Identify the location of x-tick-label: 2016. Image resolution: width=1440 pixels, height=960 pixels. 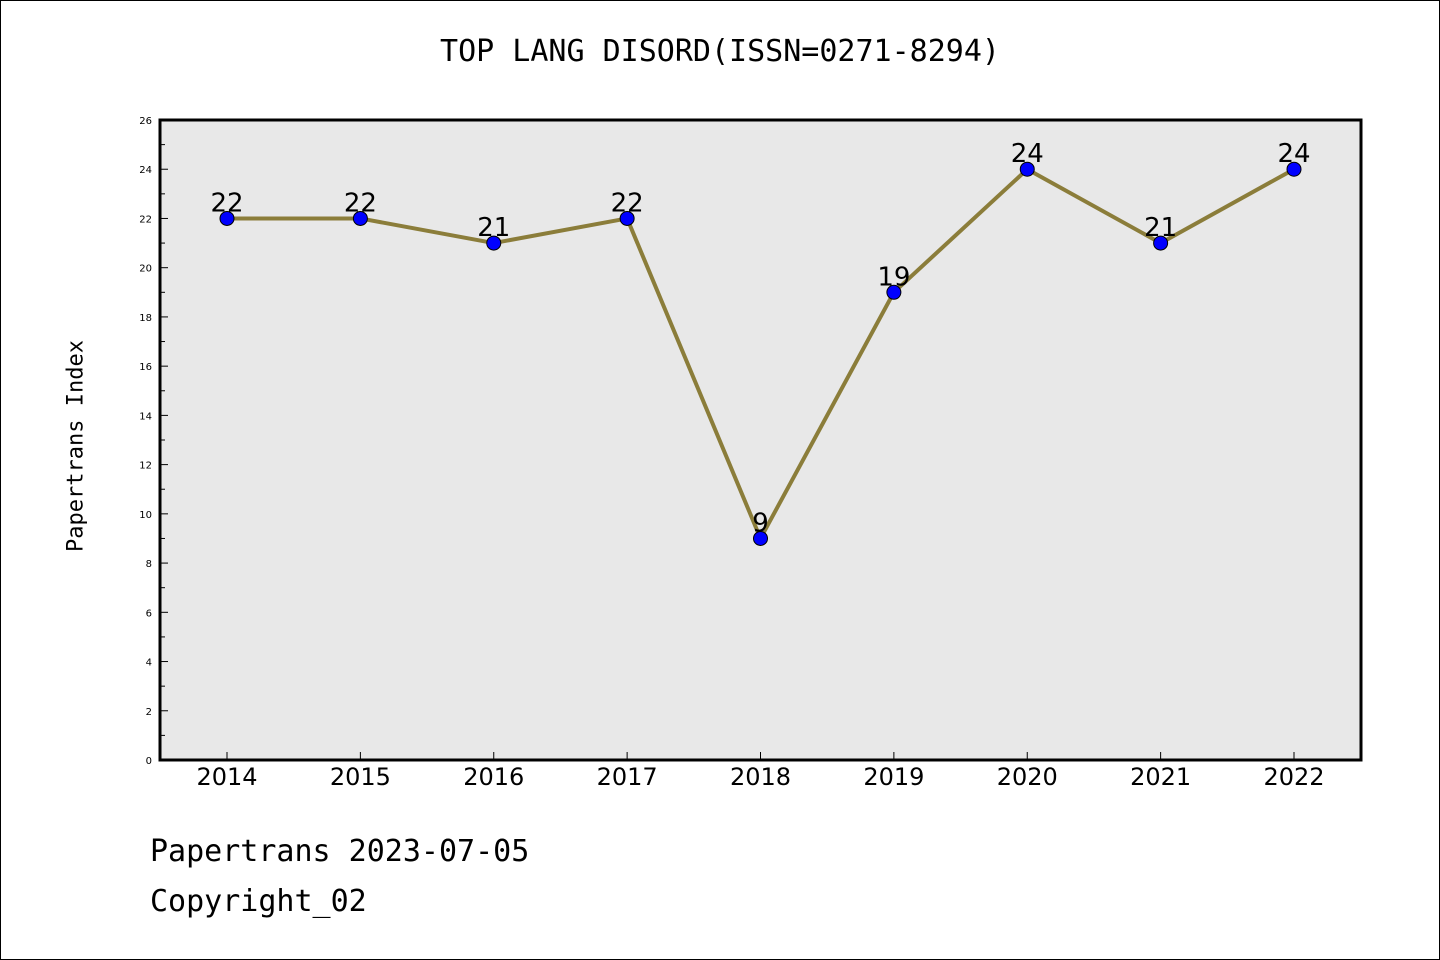
(493, 777).